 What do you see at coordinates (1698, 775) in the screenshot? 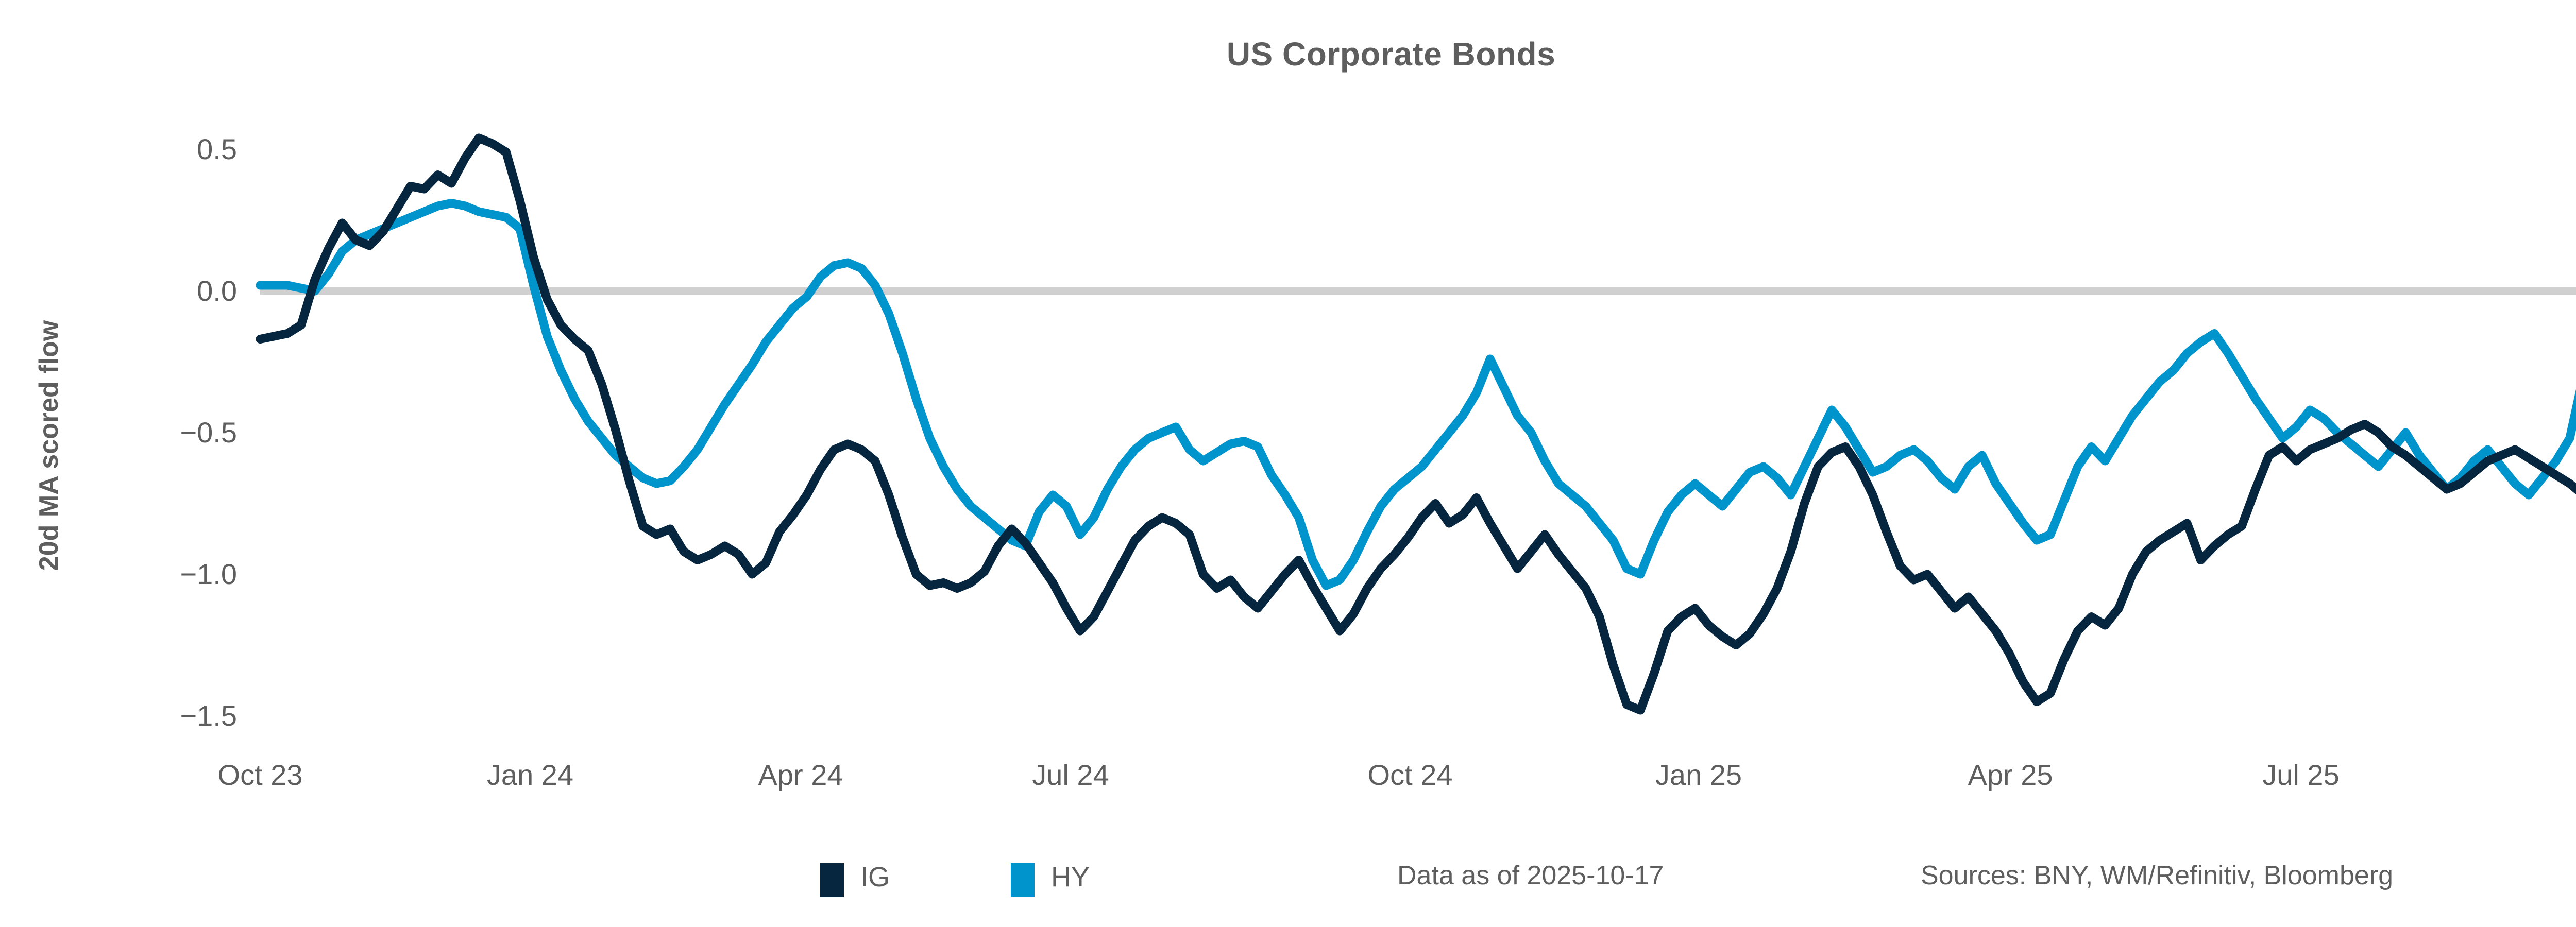
I see `x-tick-label: Jan 25` at bounding box center [1698, 775].